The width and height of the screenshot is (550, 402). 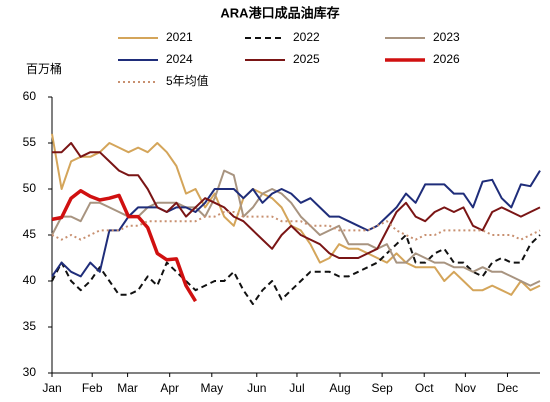 I want to click on y-axis-label: 百万桶, so click(x=44, y=68).